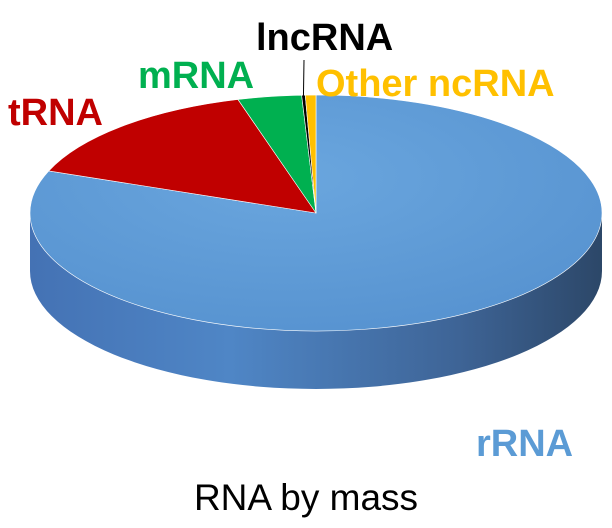 This screenshot has width=612, height=528. Describe the element at coordinates (182, 156) in the screenshot. I see `slice-trna` at that location.